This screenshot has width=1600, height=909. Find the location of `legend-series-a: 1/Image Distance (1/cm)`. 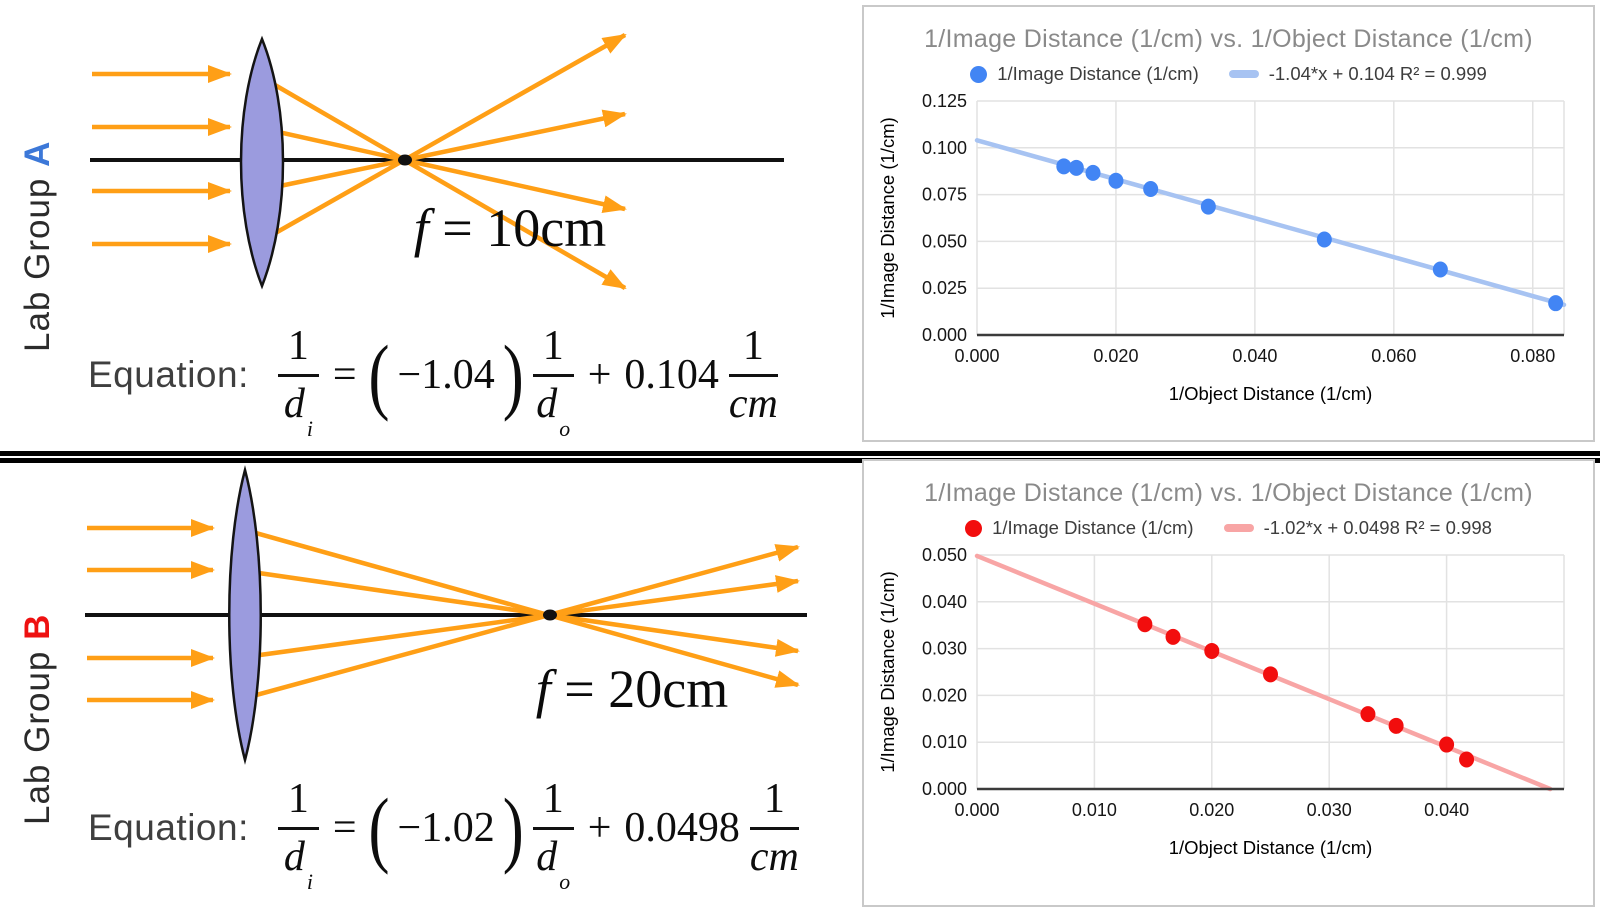

legend-series-a: 1/Image Distance (1/cm) is located at coordinates (1084, 74).